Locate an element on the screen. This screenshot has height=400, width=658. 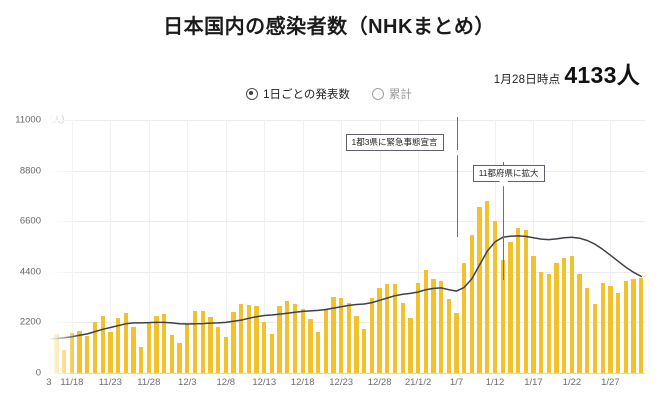
as-of-summary: 1月28日時点 4133人 is located at coordinates (567, 73).